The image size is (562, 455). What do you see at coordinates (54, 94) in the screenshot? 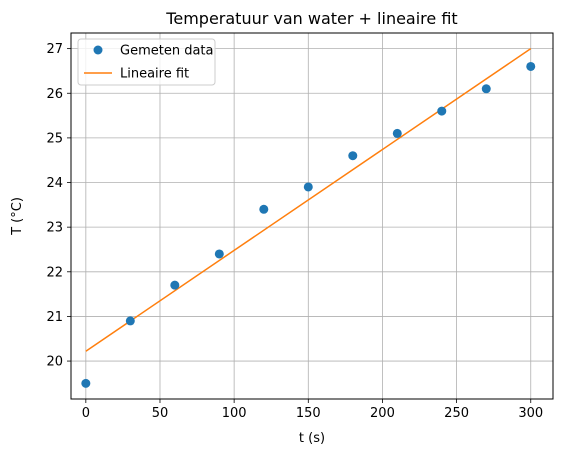
I see `y-tick-label: 26` at bounding box center [54, 94].